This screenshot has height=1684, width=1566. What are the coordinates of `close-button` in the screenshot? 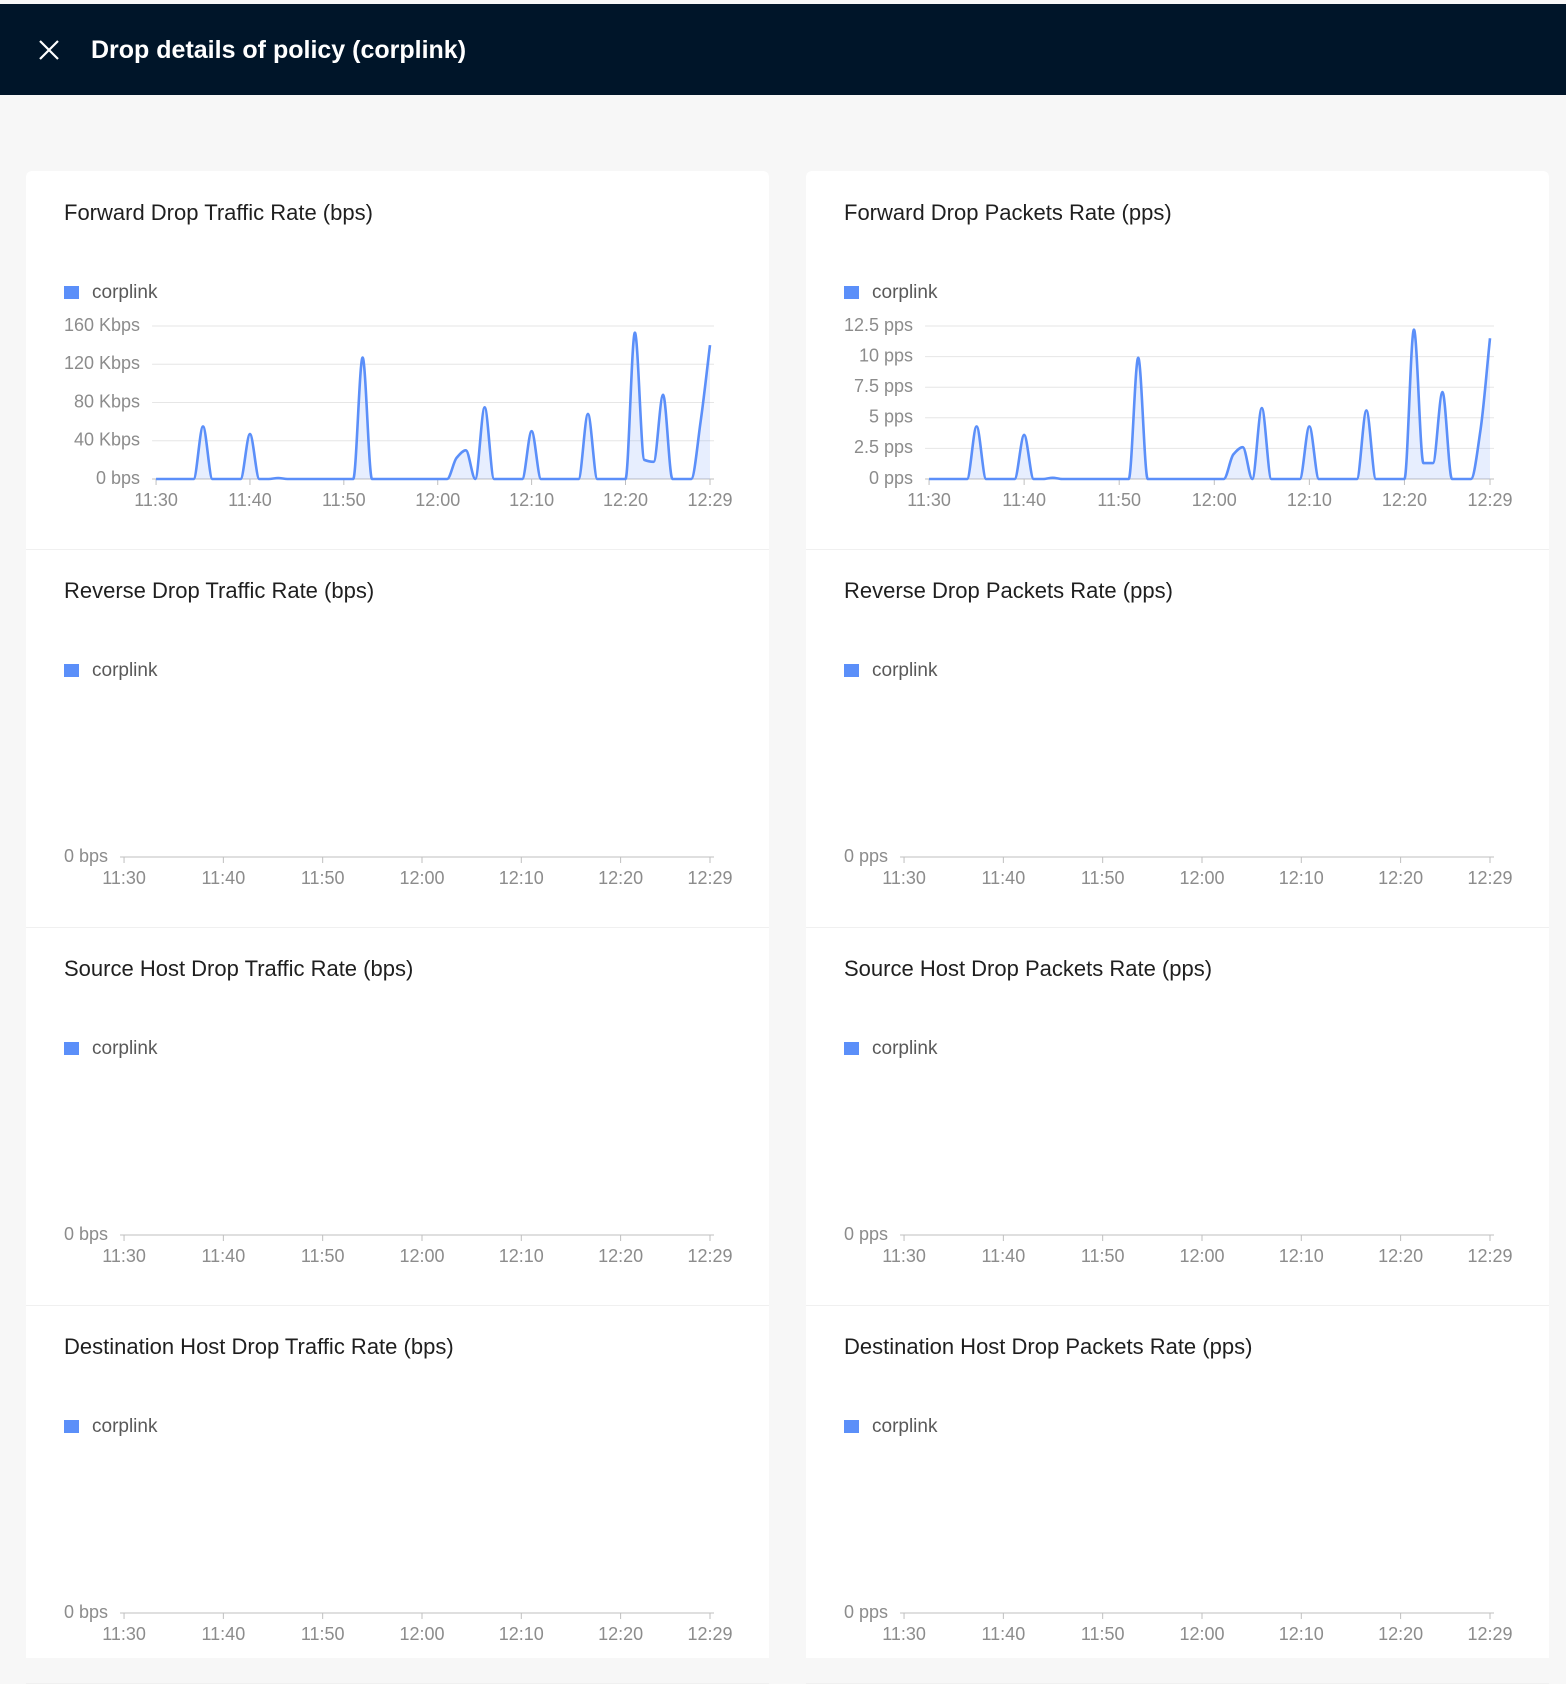 It's located at (49, 50).